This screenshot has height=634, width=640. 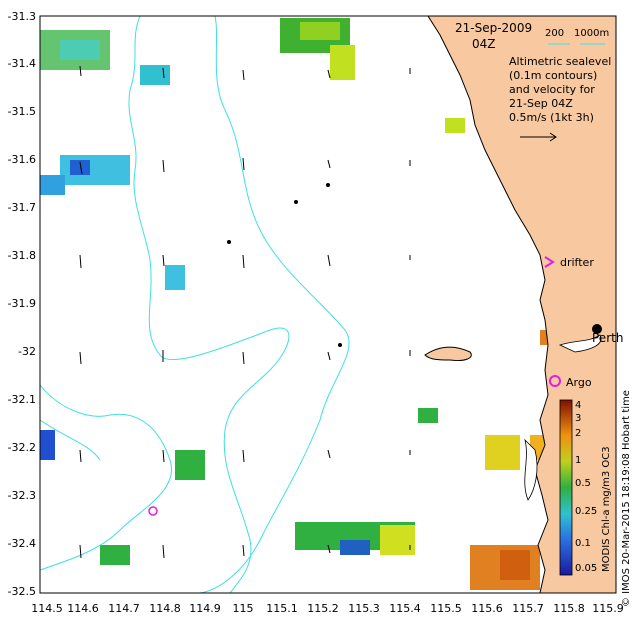 What do you see at coordinates (578, 418) in the screenshot?
I see `colorbar-tick: 3` at bounding box center [578, 418].